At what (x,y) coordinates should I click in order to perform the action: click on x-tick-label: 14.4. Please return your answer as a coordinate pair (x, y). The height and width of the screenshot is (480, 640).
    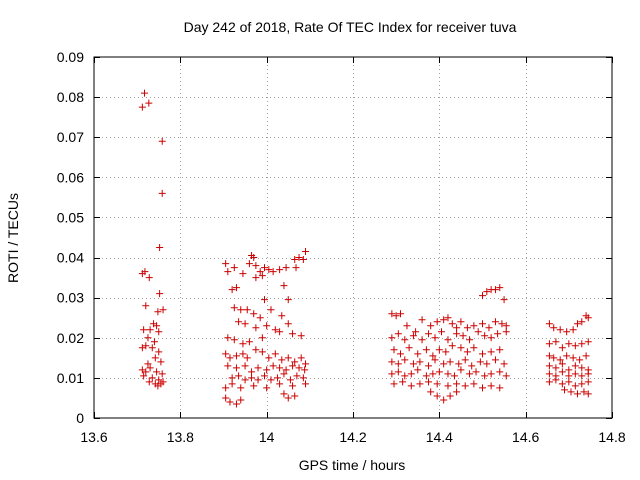
    Looking at the image, I should click on (439, 437).